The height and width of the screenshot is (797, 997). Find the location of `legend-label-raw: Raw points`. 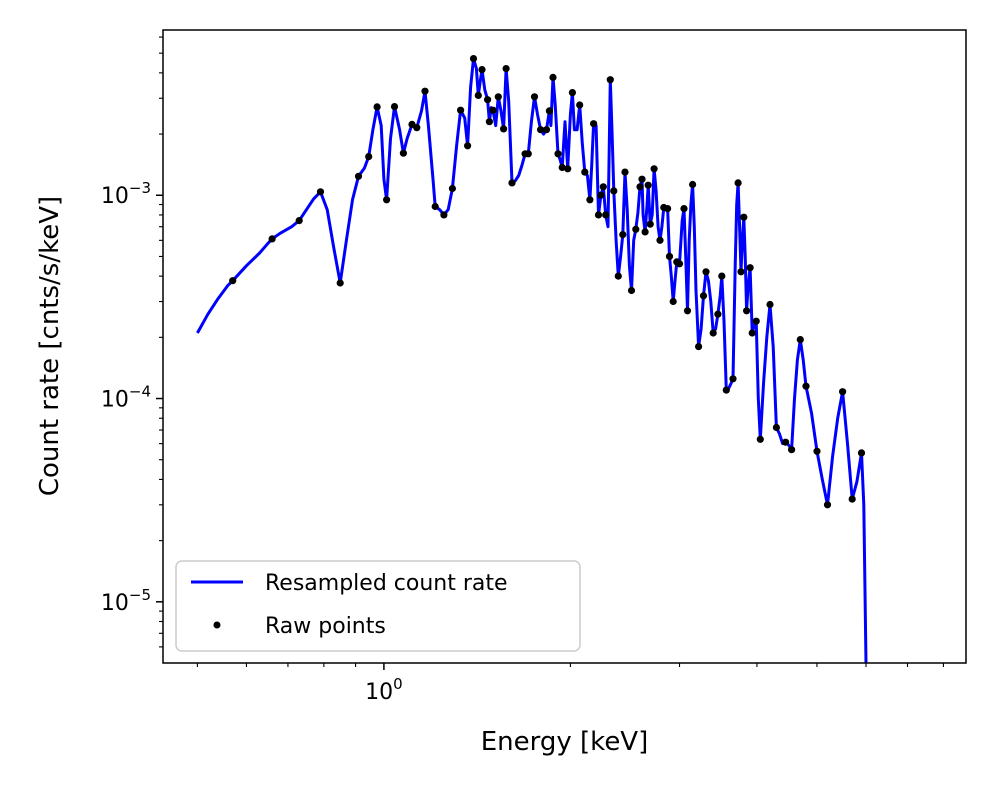

legend-label-raw: Raw points is located at coordinates (325, 626).